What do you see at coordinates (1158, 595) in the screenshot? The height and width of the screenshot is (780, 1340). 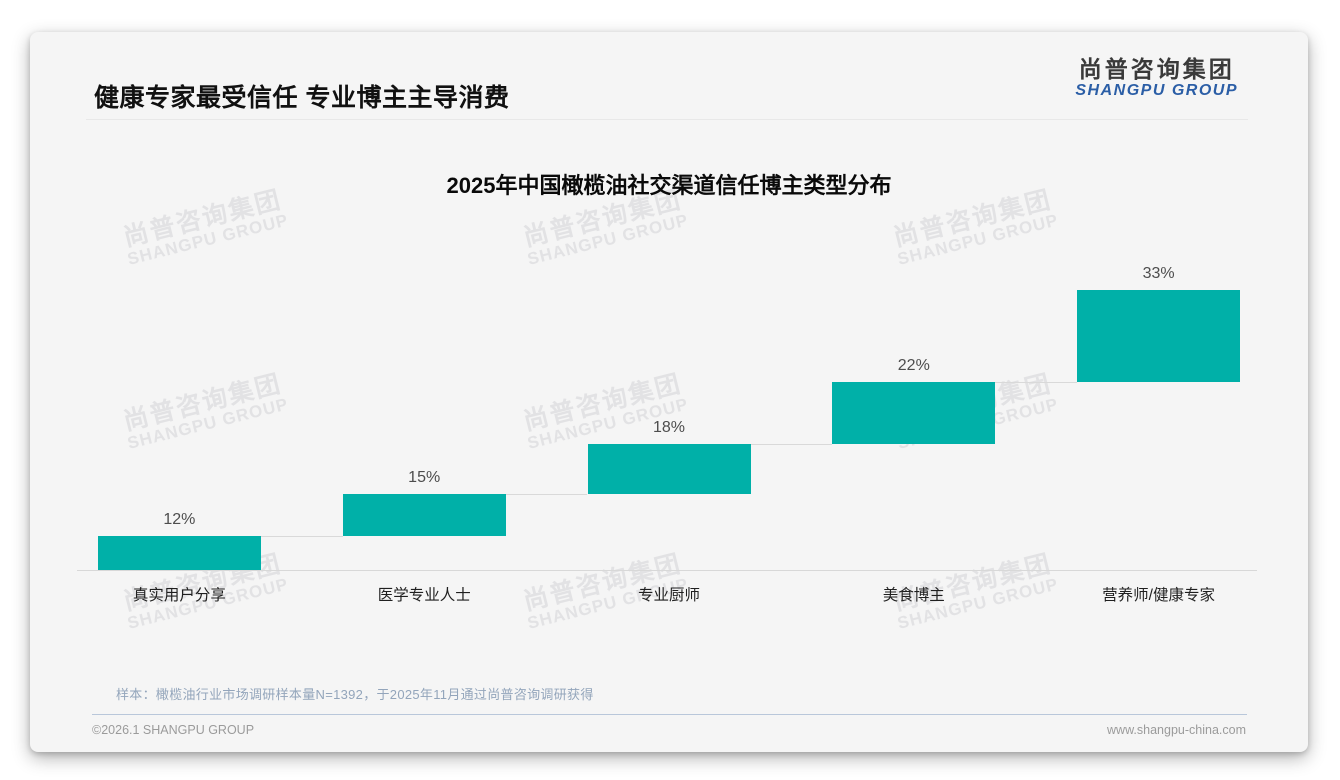 I see `category-label-4: 营养师/健康专家` at bounding box center [1158, 595].